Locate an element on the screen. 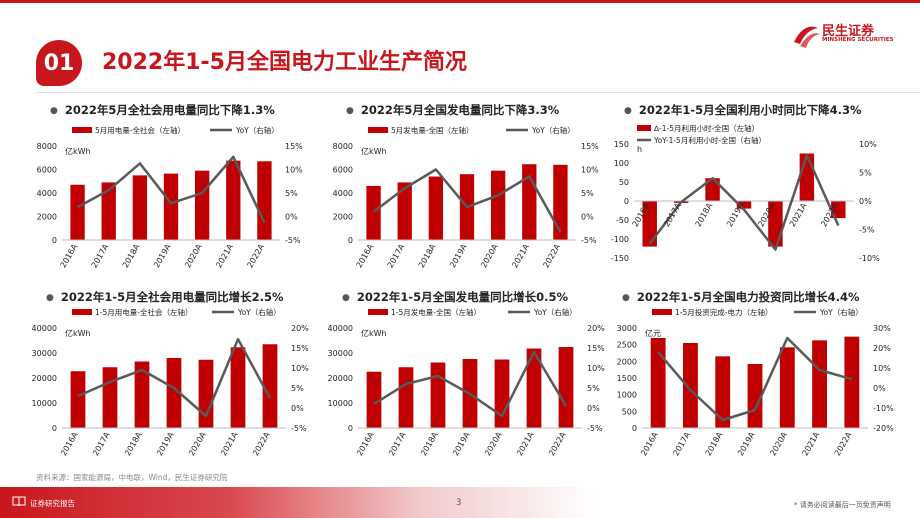 Image resolution: width=920 pixels, height=518 pixels. title-divider is located at coordinates (478, 92).